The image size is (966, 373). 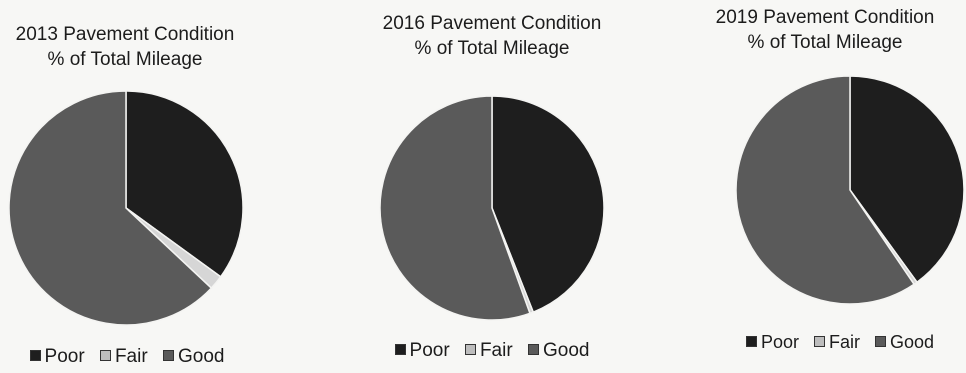 What do you see at coordinates (492, 23) in the screenshot?
I see `chart-title-line: 2016 Pavement Condition` at bounding box center [492, 23].